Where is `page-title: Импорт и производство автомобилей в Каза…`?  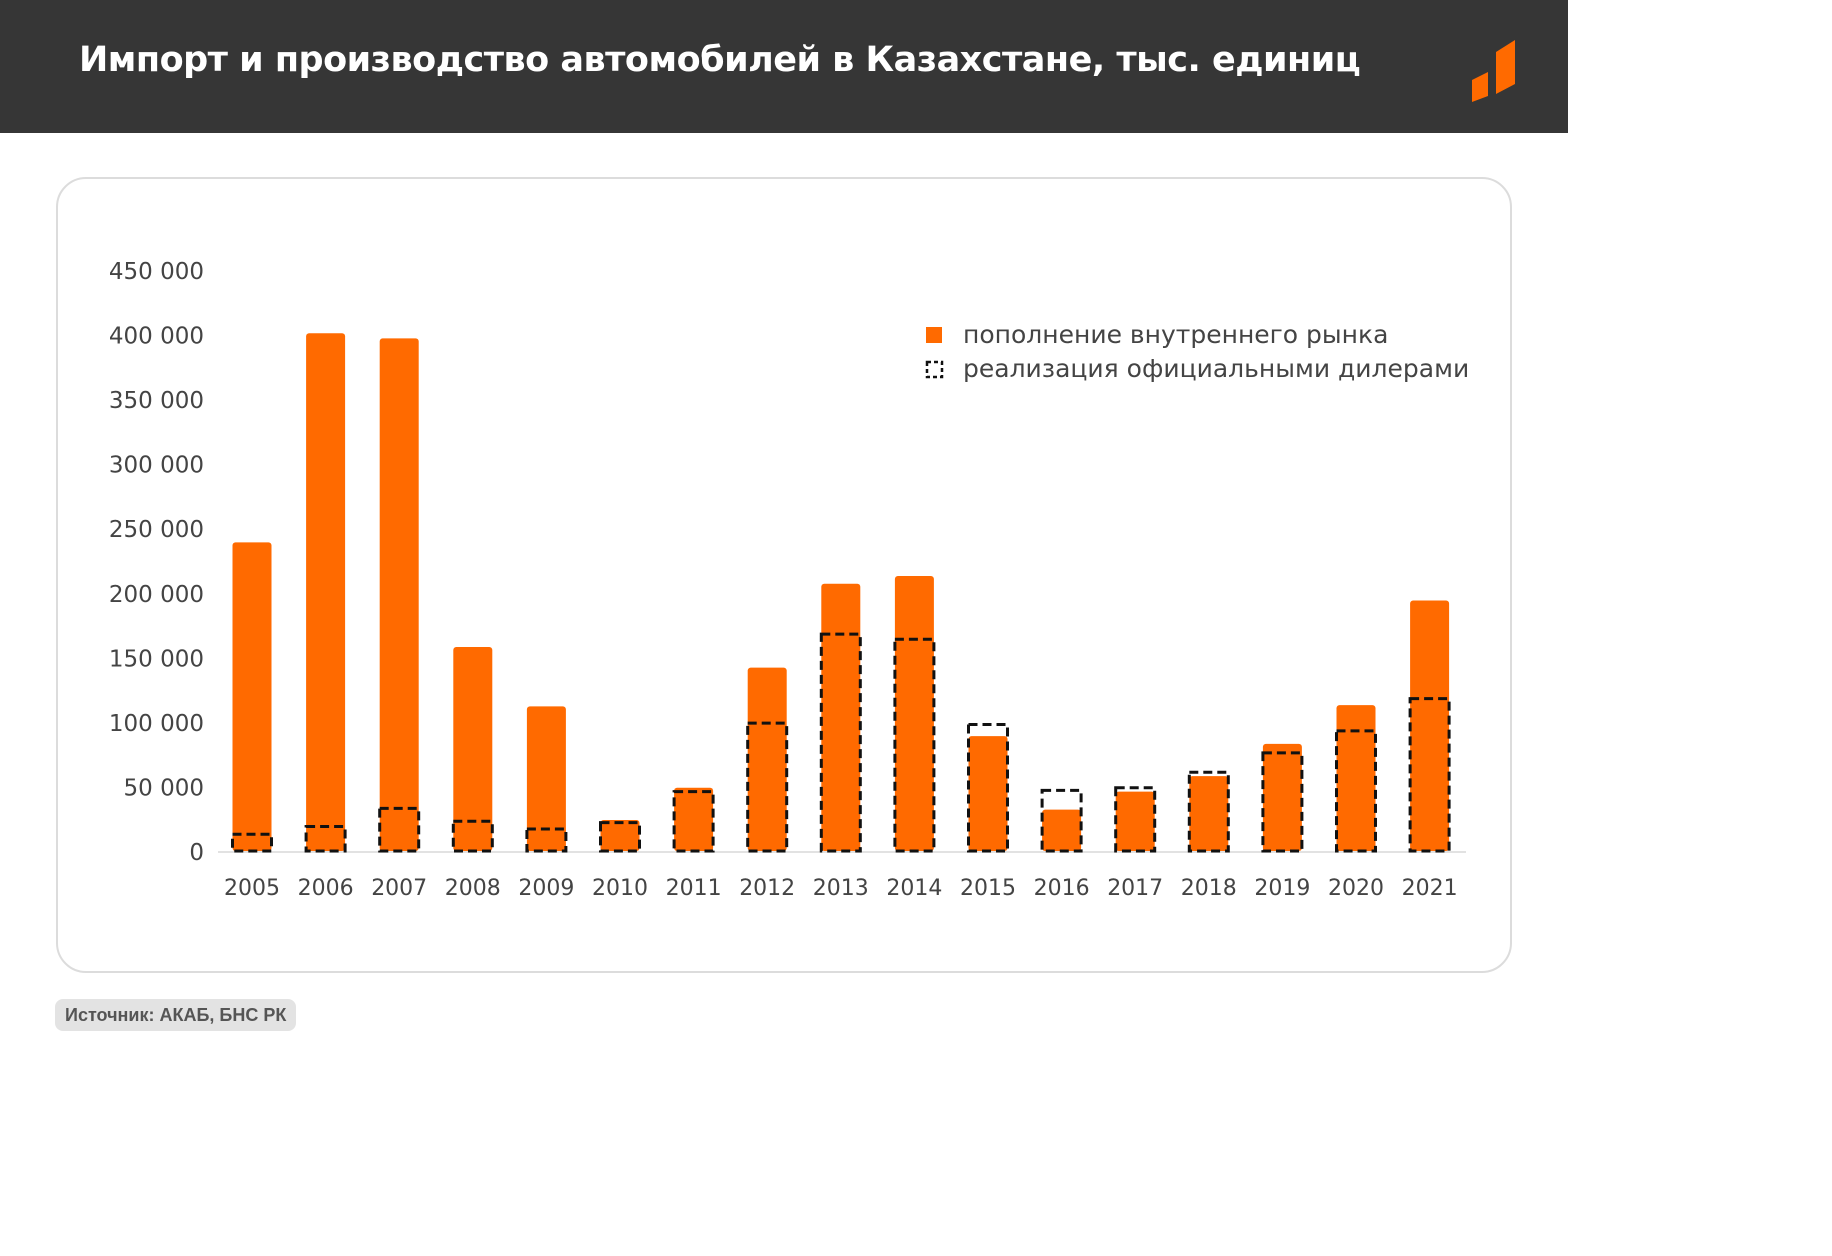
page-title: Импорт и производство автомобилей в Каза… is located at coordinates (720, 60).